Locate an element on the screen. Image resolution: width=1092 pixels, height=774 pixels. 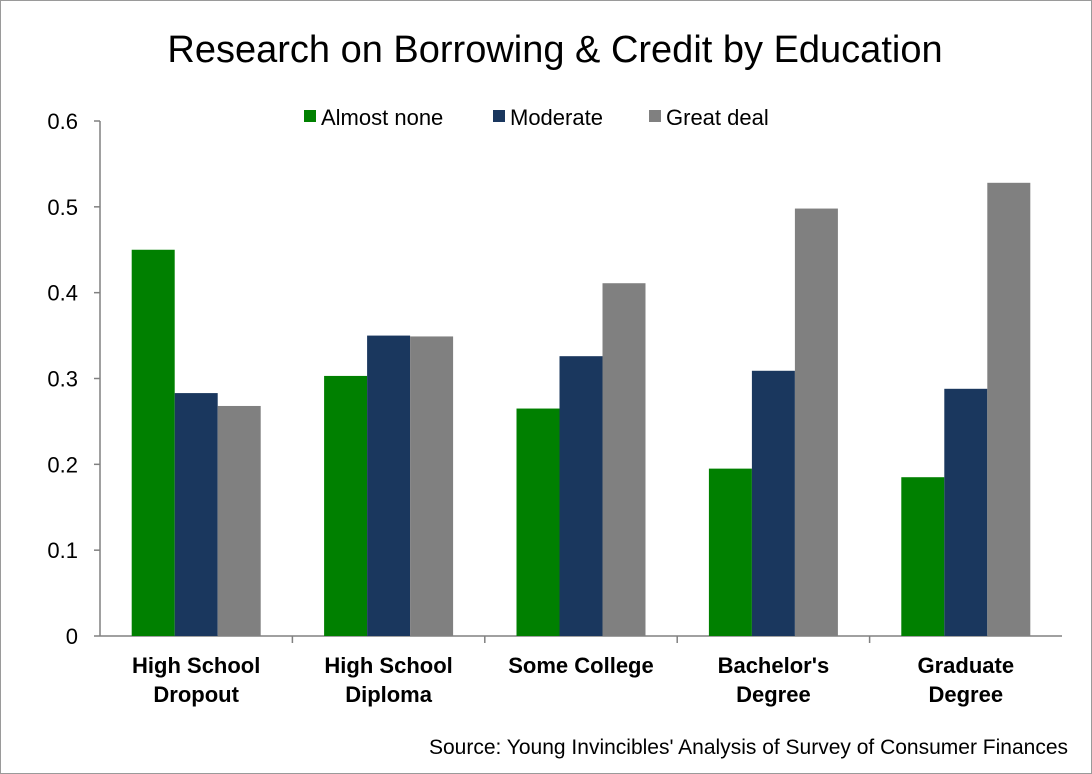
legend-label: Almost none is located at coordinates (382, 117).